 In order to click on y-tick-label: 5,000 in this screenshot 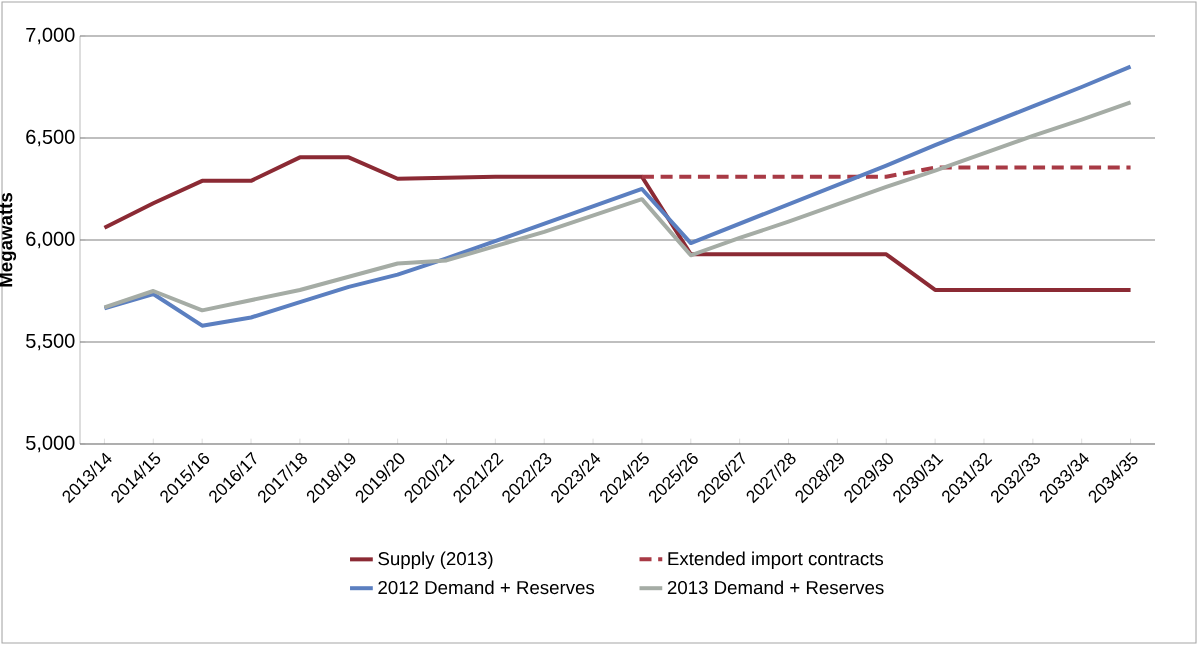, I will do `click(50, 444)`.